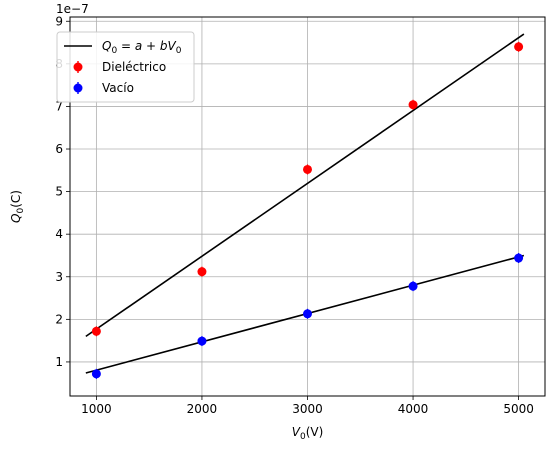 The width and height of the screenshot is (557, 451). I want to click on y-offset-text: 1e−7, so click(72, 9).